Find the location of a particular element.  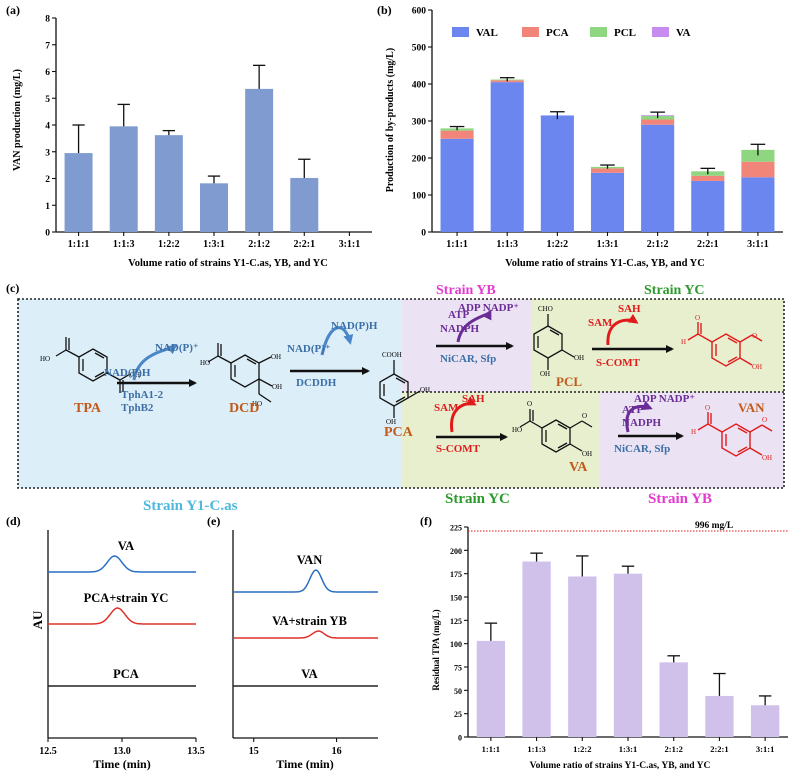

van-structure-top is located at coordinates (725, 344).